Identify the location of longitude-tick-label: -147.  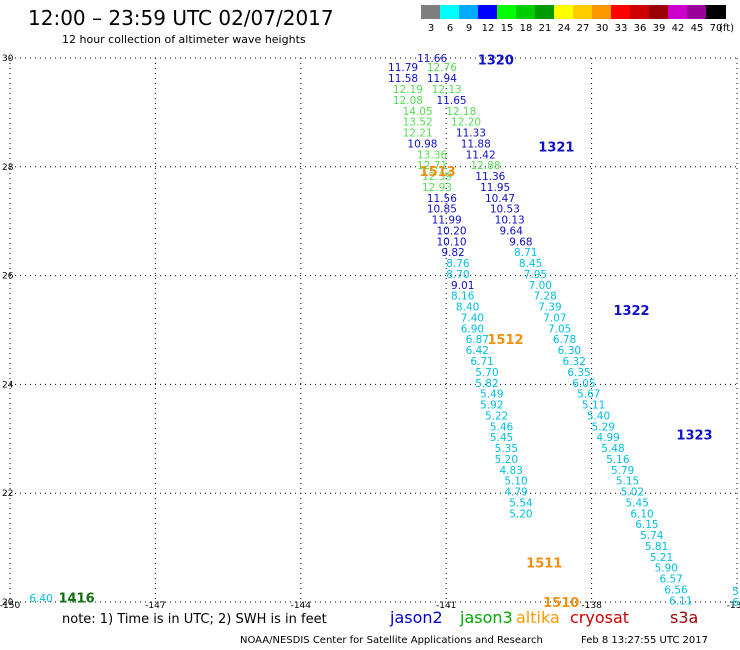
(155, 606).